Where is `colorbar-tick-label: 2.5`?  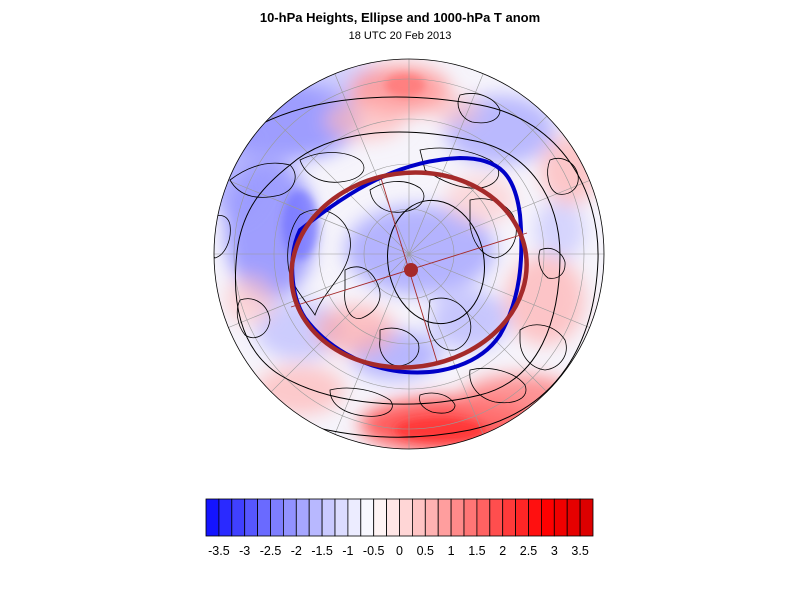
colorbar-tick-label: 2.5 is located at coordinates (528, 551).